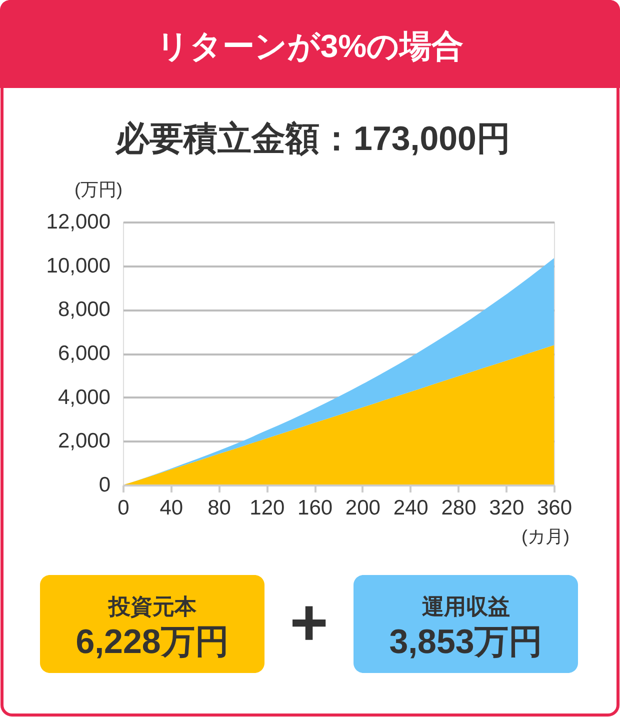 This screenshot has height=717, width=620. I want to click on x-axis-title: (カ月), so click(546, 536).